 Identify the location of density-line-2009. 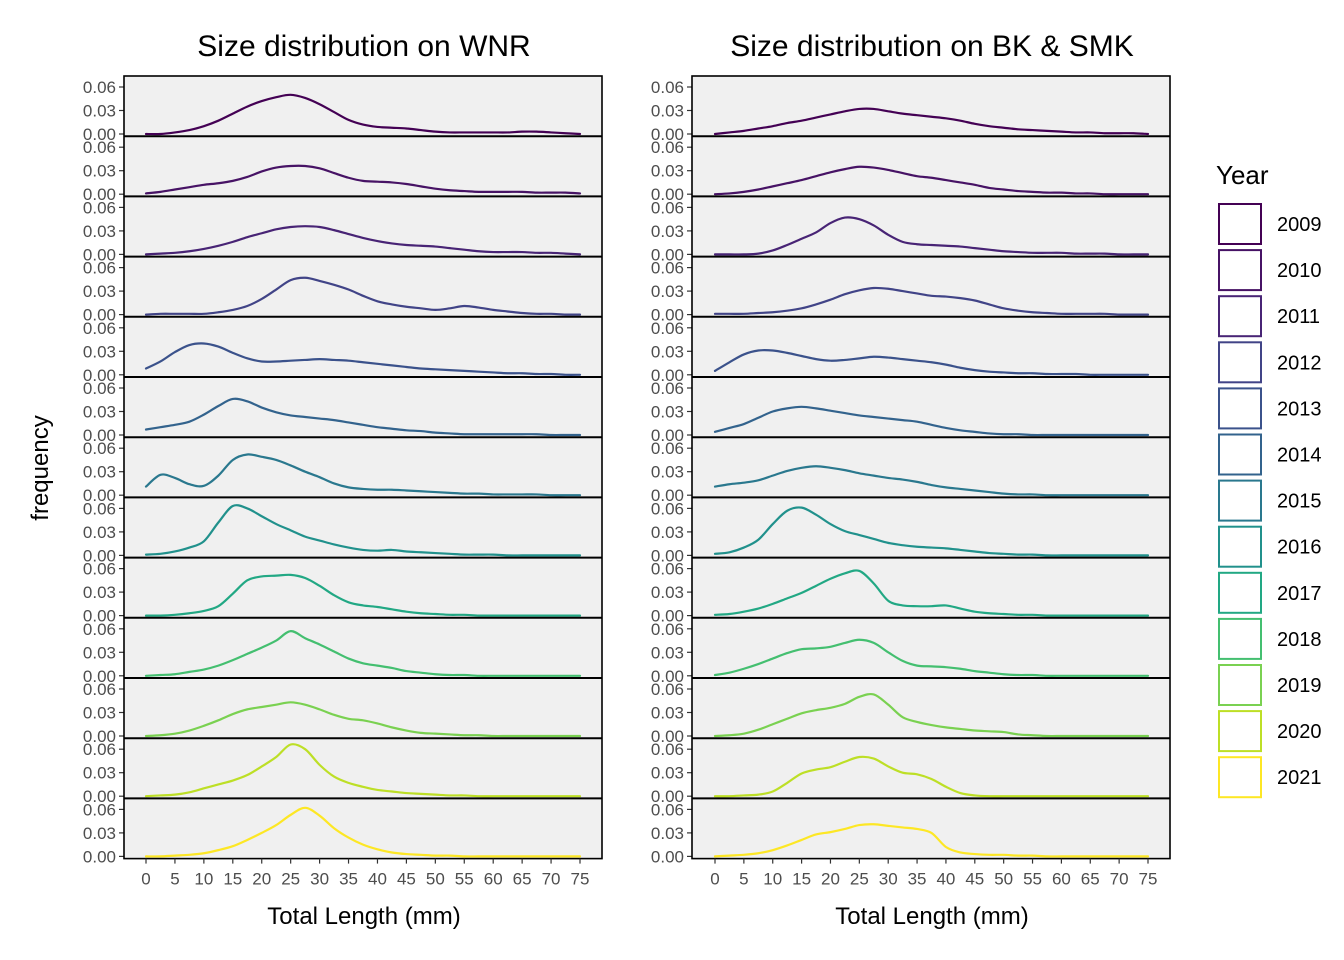
(363, 114).